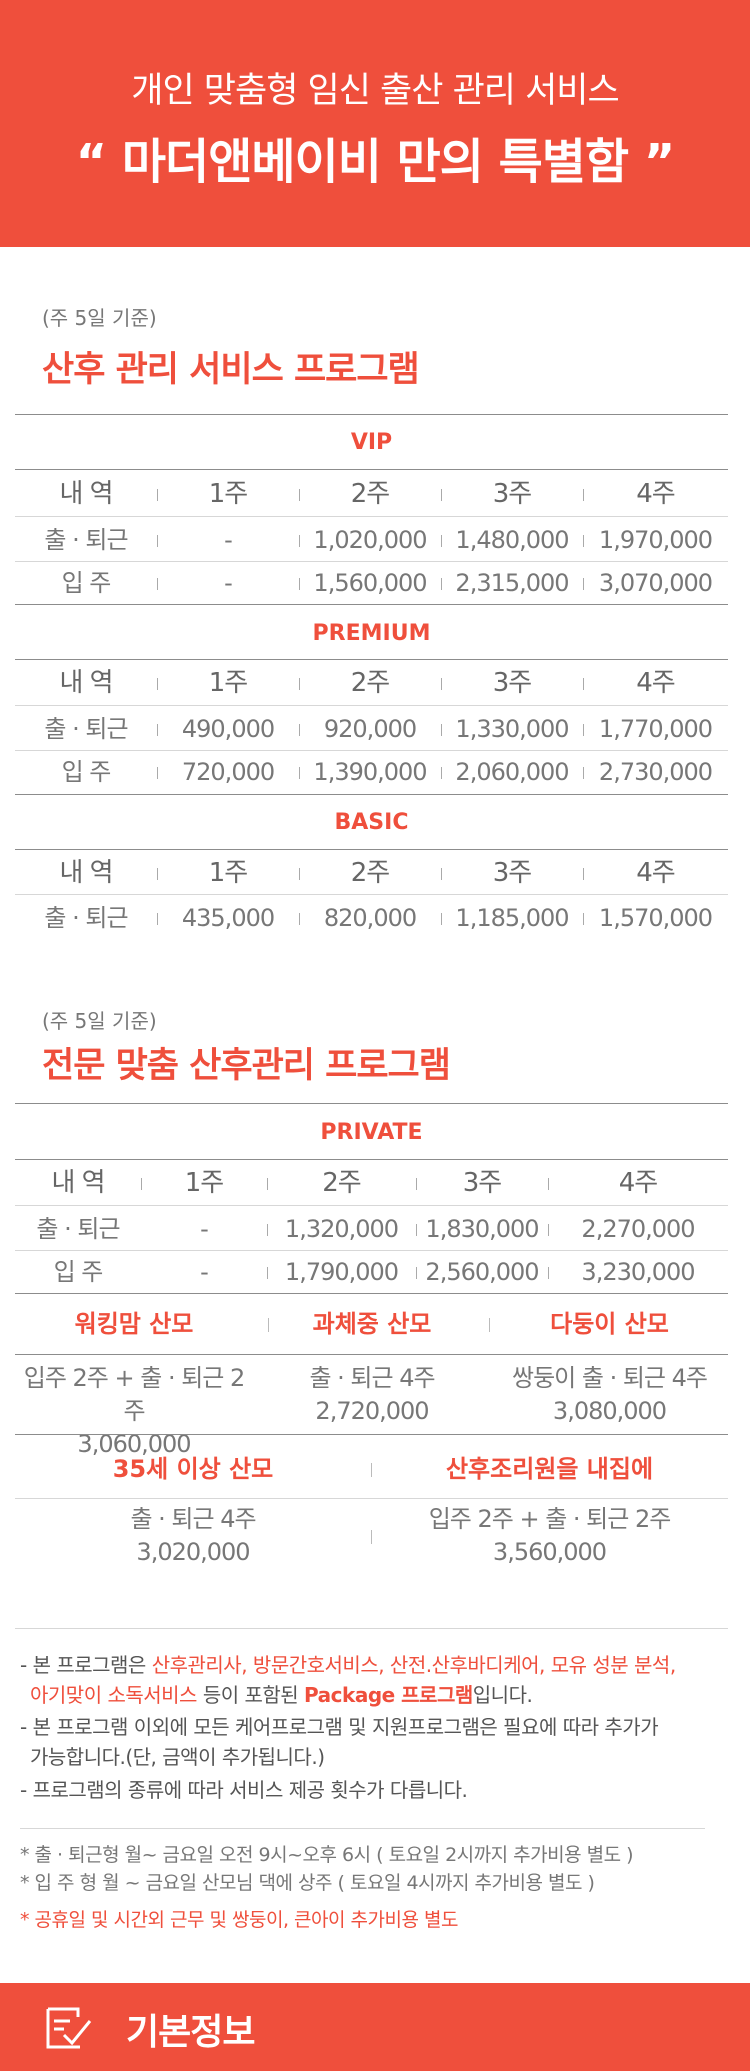  I want to click on table-cell: 2,730,000, so click(655, 772).